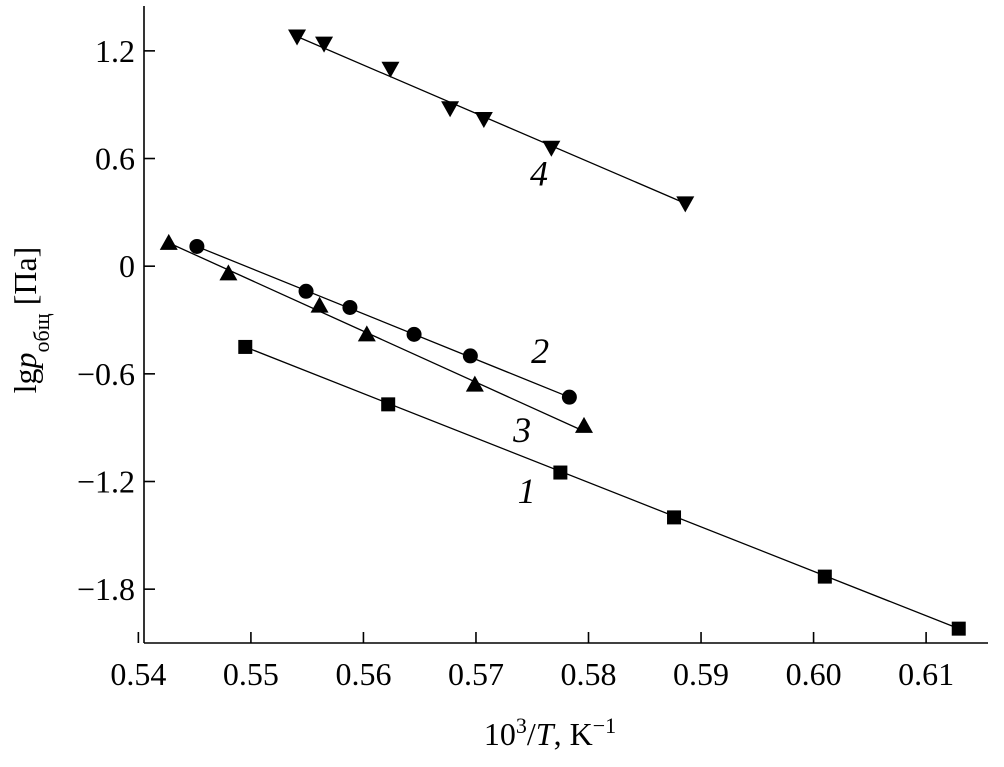 The image size is (1004, 767). I want to click on y-axis-title-part: lg, so click(25, 380).